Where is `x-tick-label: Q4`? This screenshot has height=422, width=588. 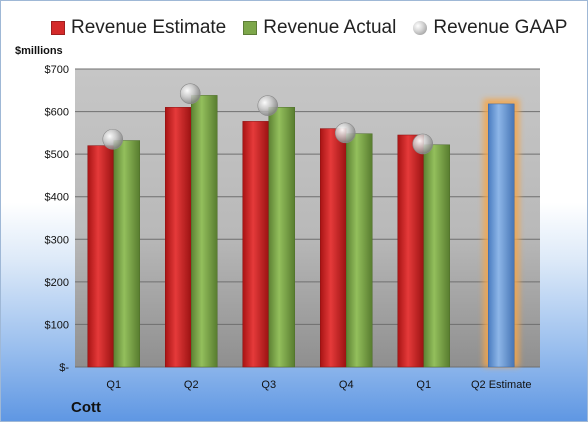 x-tick-label: Q4 is located at coordinates (346, 385).